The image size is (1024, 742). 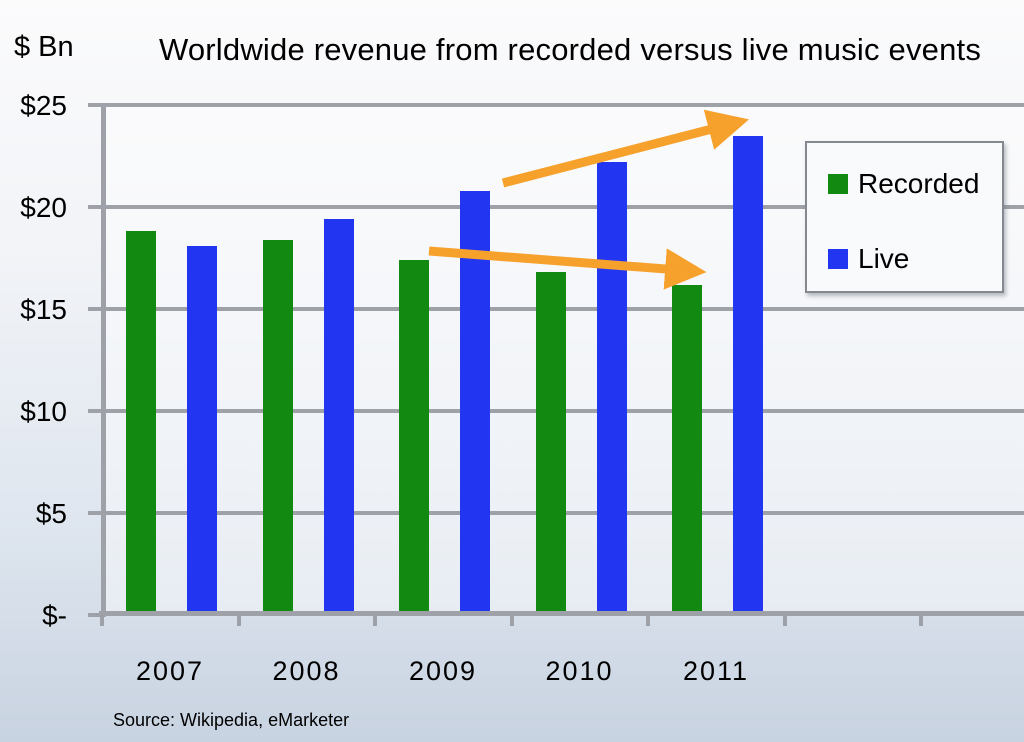 What do you see at coordinates (170, 671) in the screenshot?
I see `x-axis-label-2007: 2007` at bounding box center [170, 671].